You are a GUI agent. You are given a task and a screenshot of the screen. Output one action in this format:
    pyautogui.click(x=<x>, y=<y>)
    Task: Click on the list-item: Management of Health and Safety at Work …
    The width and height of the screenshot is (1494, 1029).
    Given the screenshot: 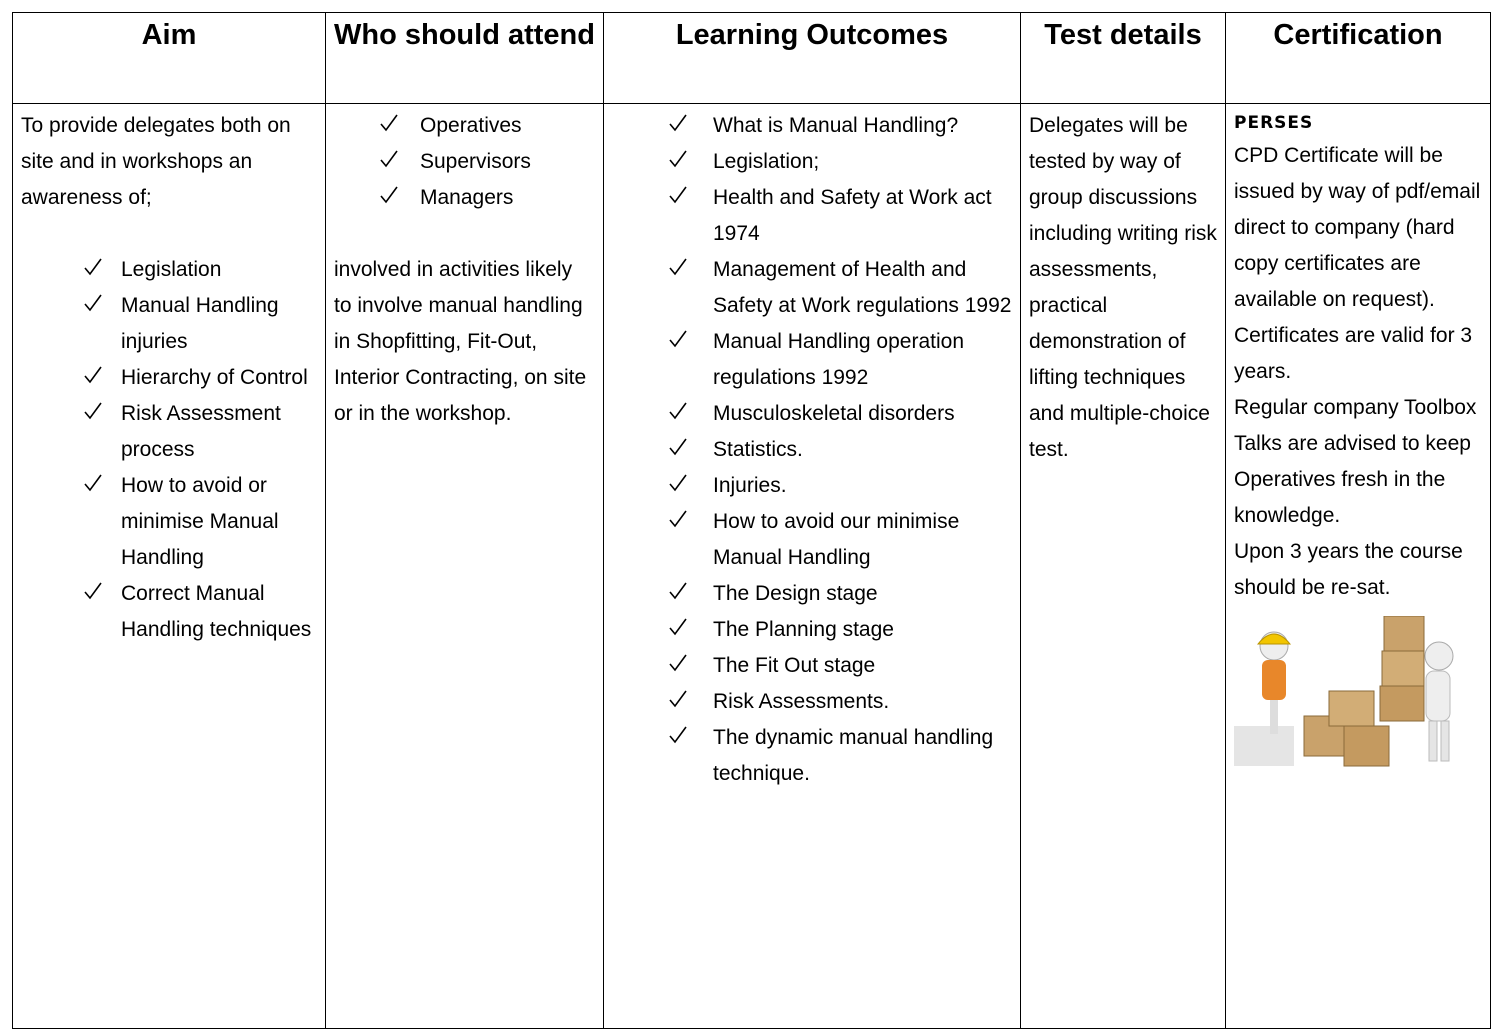 What is the action you would take?
    pyautogui.click(x=840, y=288)
    